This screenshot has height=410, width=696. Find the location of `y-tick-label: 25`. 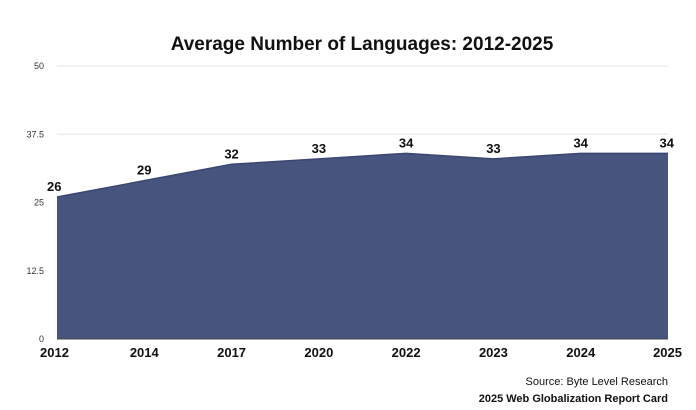

y-tick-label: 25 is located at coordinates (39, 203).